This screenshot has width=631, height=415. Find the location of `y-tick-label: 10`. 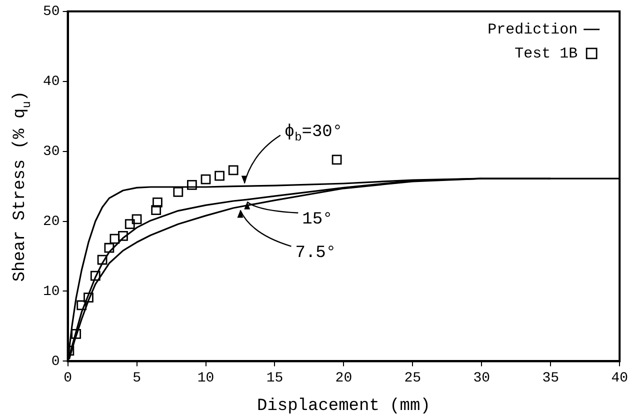

y-tick-label: 10 is located at coordinates (51, 292).